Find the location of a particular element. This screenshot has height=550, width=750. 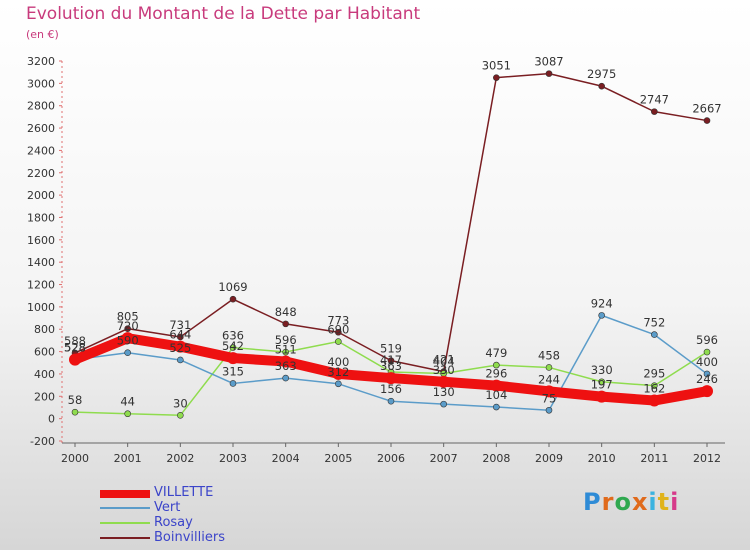

data-label: 519 is located at coordinates (391, 349).